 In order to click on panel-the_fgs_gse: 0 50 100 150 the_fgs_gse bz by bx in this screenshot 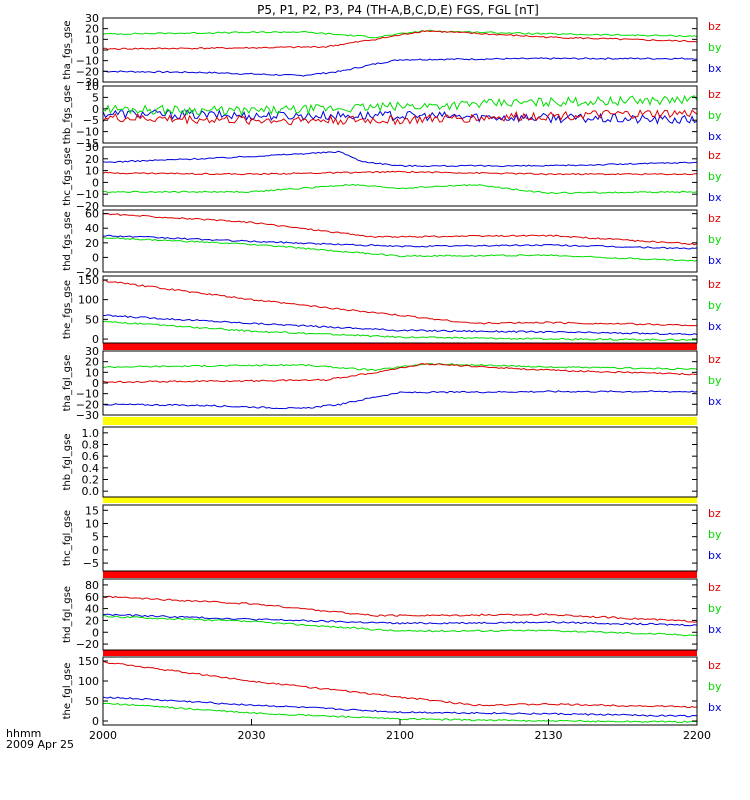, I will do `click(392, 310)`.